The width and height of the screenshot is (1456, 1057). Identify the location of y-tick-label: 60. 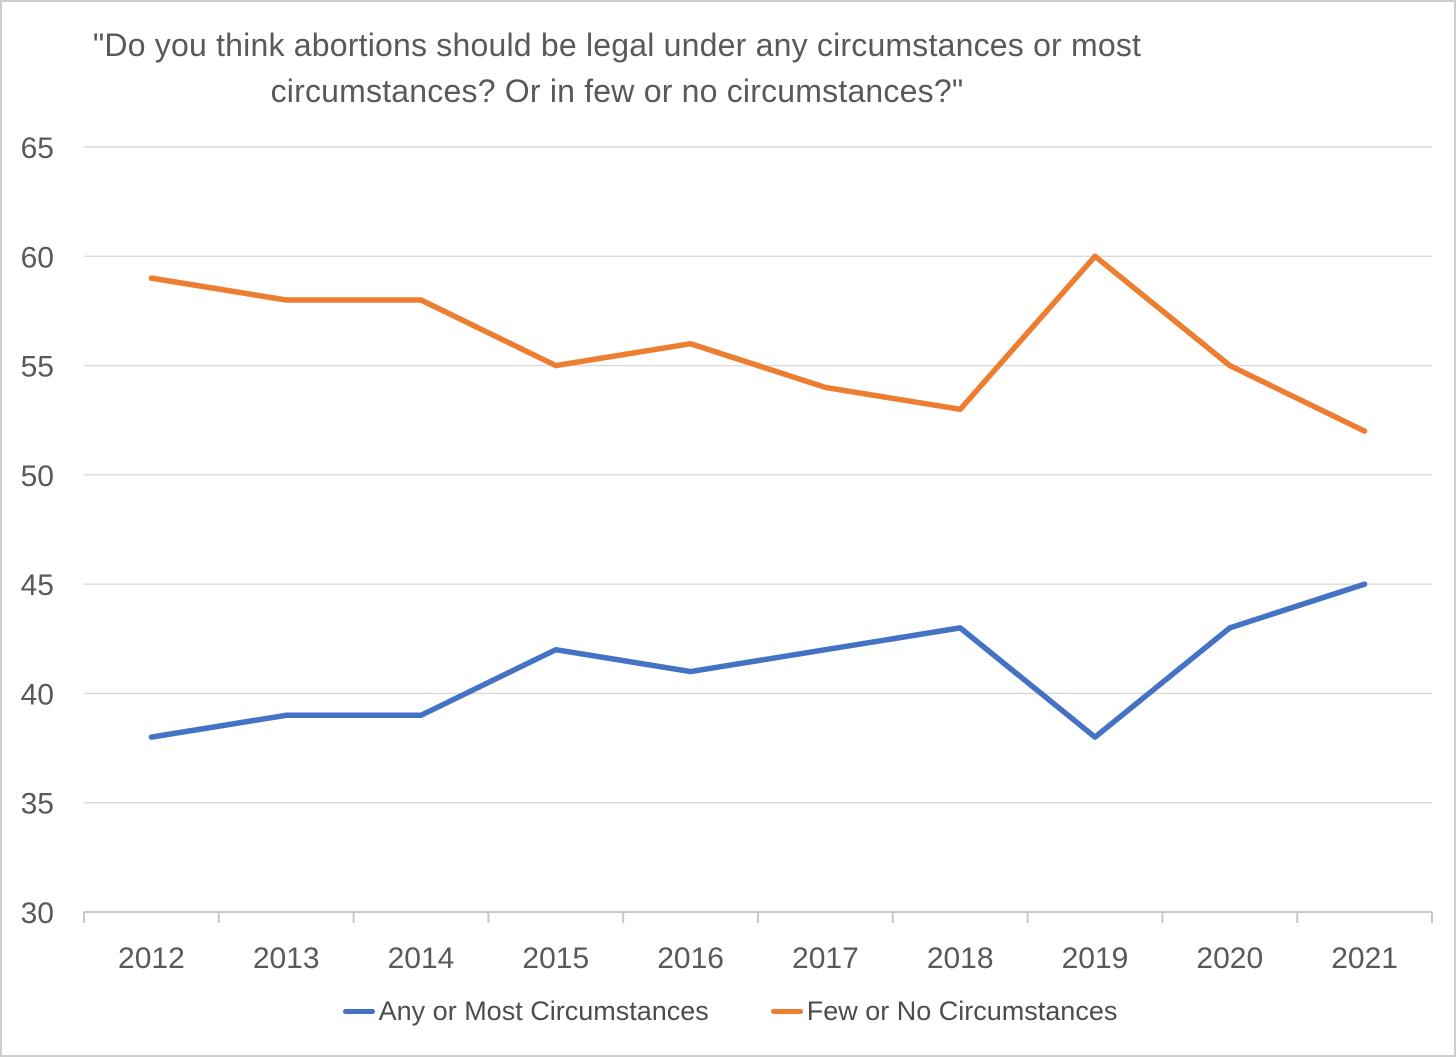
(37, 257).